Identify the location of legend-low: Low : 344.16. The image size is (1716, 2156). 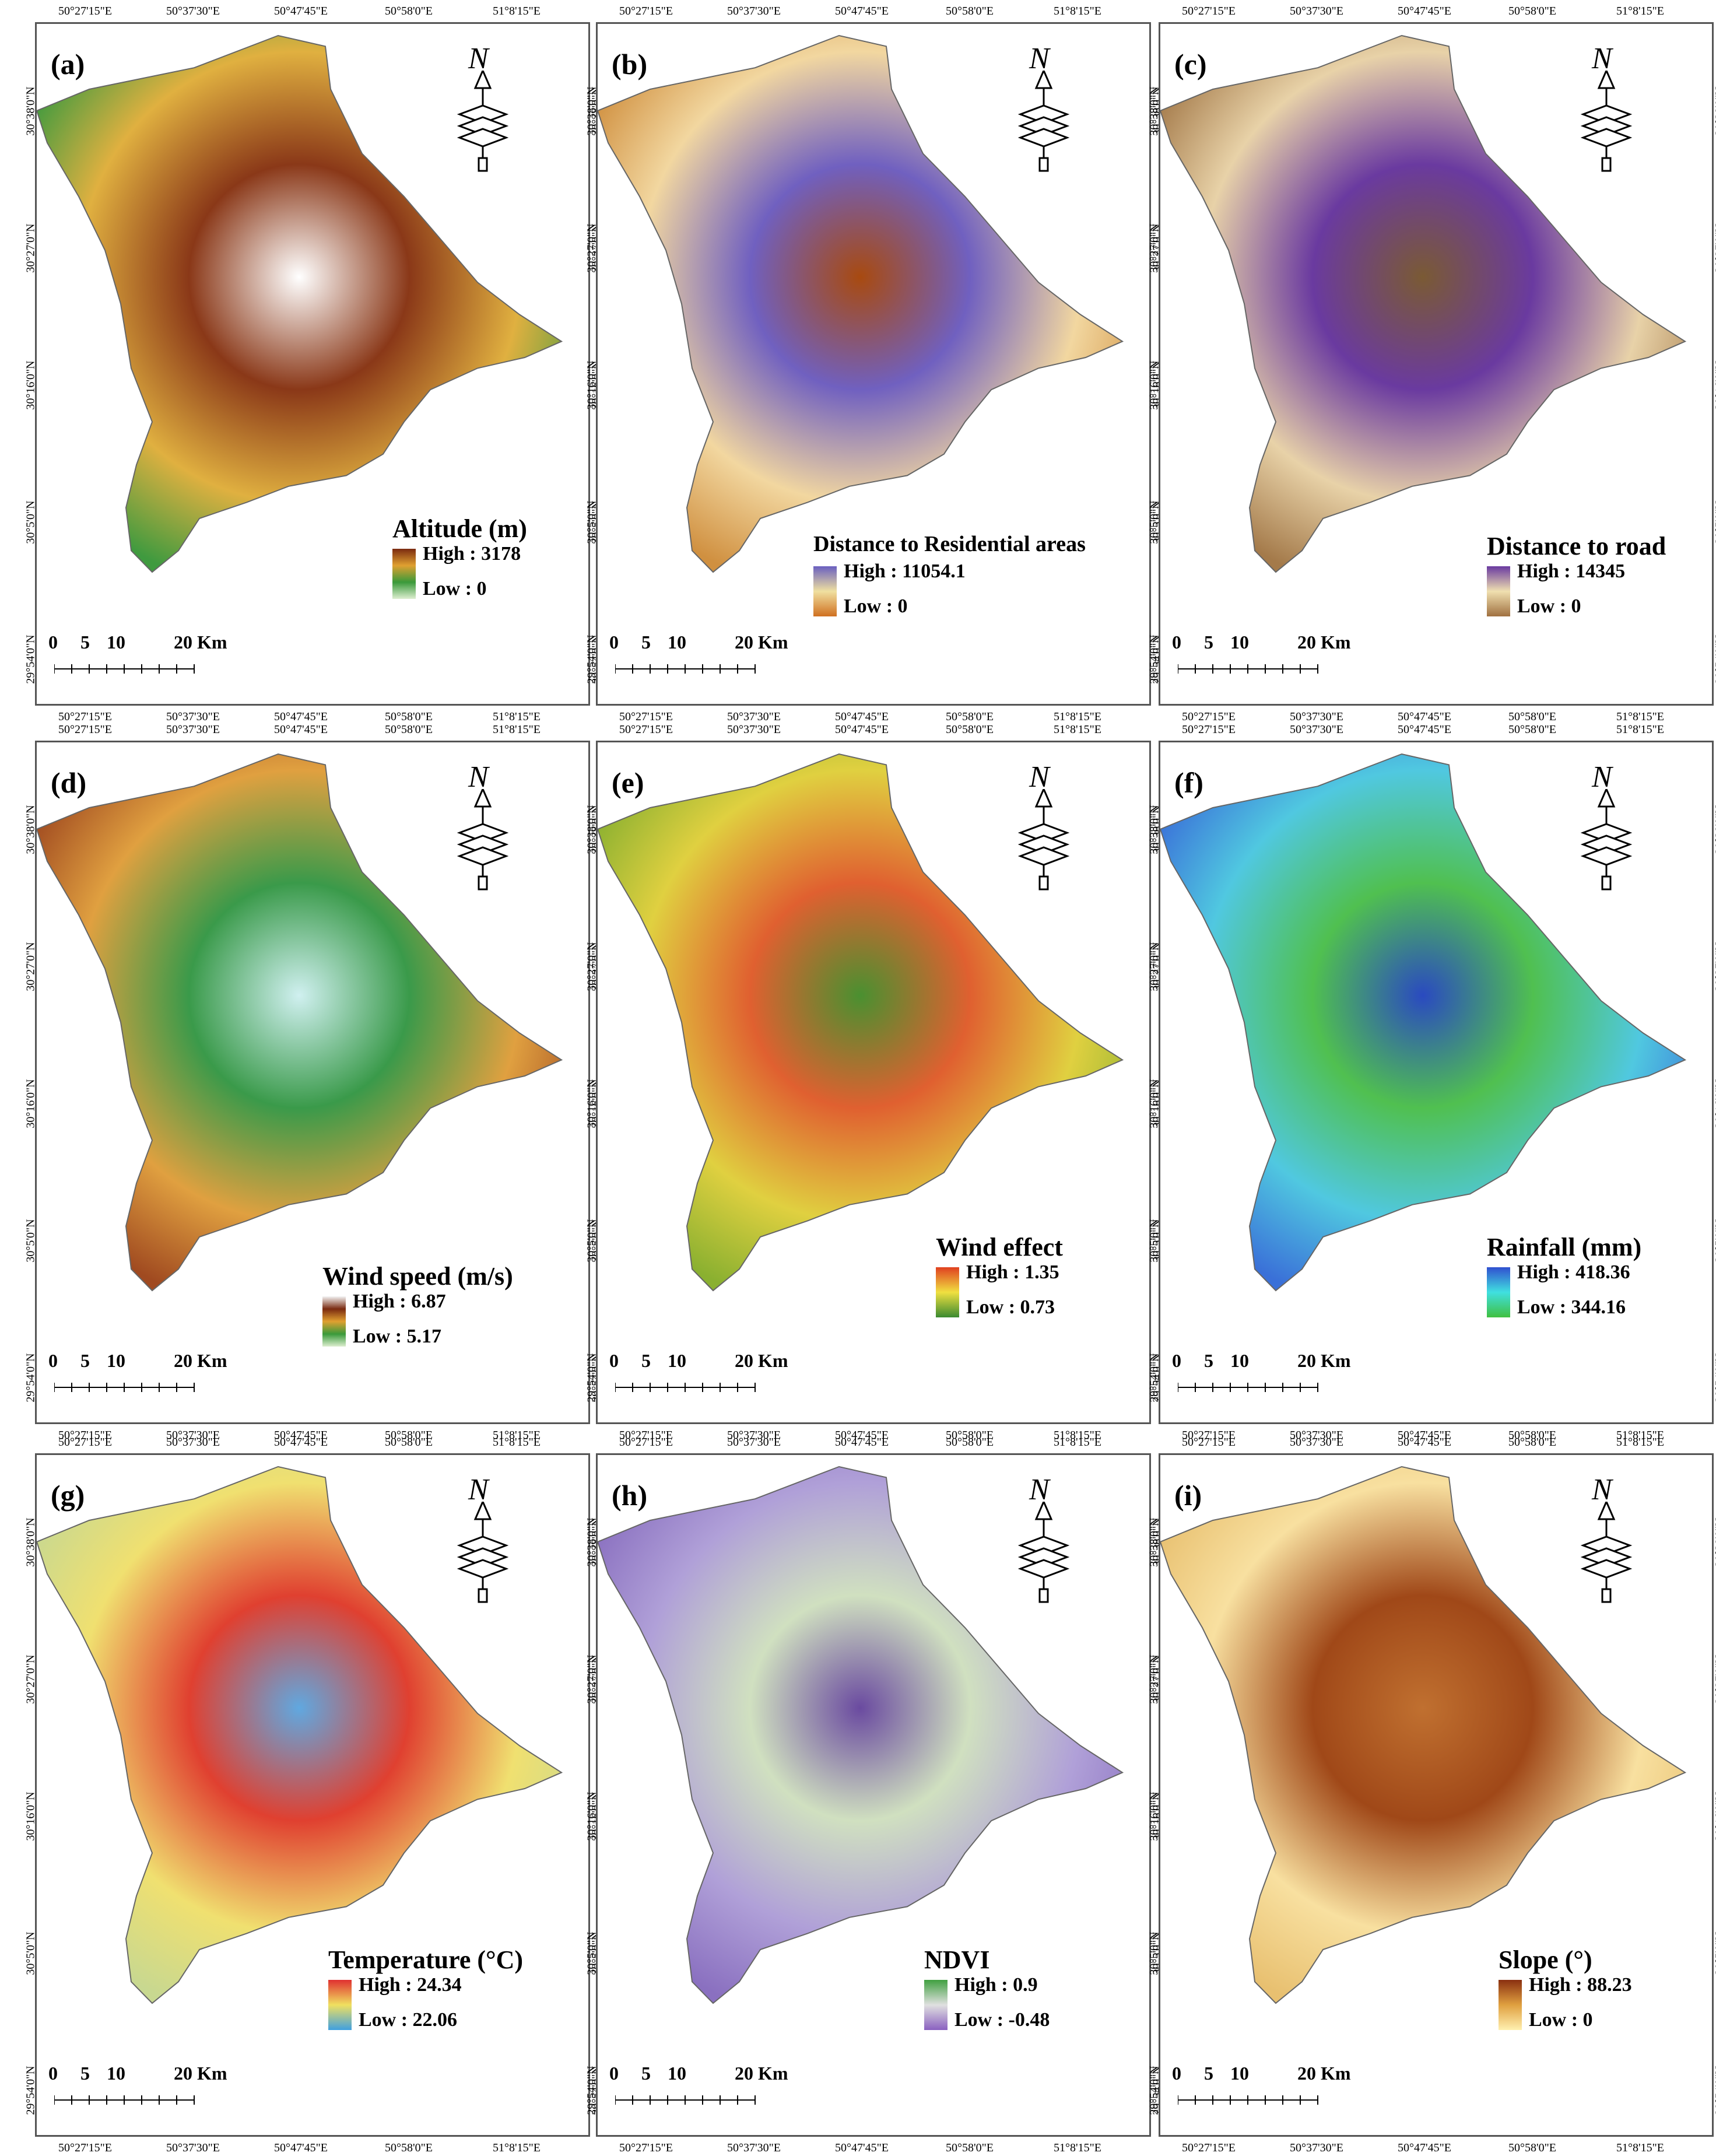
(1571, 1307).